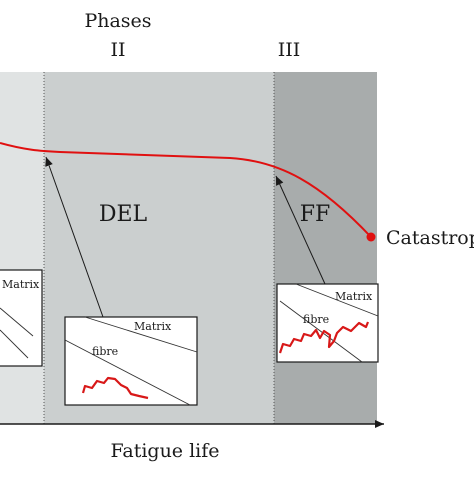 The height and width of the screenshot is (479, 474). What do you see at coordinates (105, 351) in the screenshot?
I see `inset-middle-fibre-label: fibre` at bounding box center [105, 351].